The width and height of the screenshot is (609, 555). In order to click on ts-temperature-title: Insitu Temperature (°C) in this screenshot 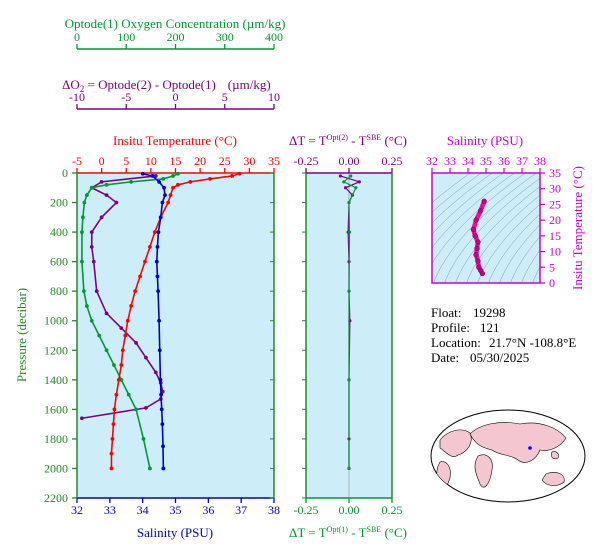, I will do `click(577, 228)`.